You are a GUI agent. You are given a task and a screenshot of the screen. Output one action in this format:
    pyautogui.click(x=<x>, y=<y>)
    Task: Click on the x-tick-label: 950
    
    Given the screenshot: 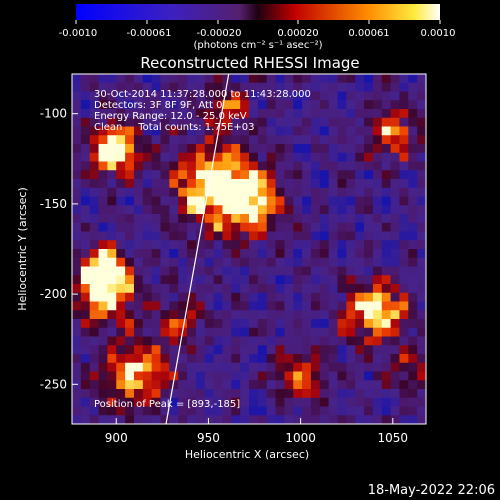 What is the action you would take?
    pyautogui.click(x=208, y=438)
    